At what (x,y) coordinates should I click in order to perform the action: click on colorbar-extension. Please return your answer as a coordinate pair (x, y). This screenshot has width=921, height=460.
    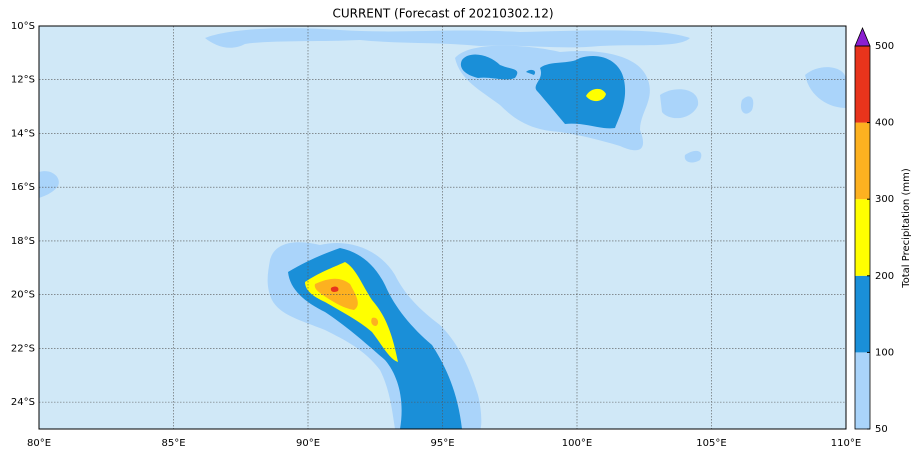
    Looking at the image, I should click on (862, 36).